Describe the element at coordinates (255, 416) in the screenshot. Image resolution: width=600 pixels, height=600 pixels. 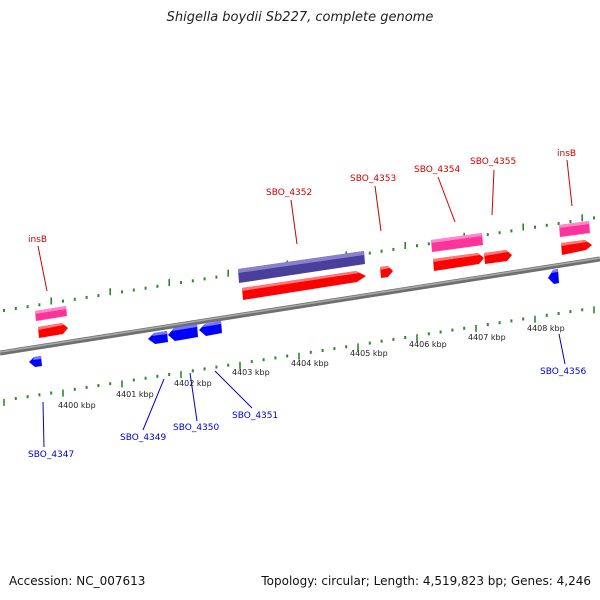
I see `gene-label-SBO_4351: SBO_4351` at that location.